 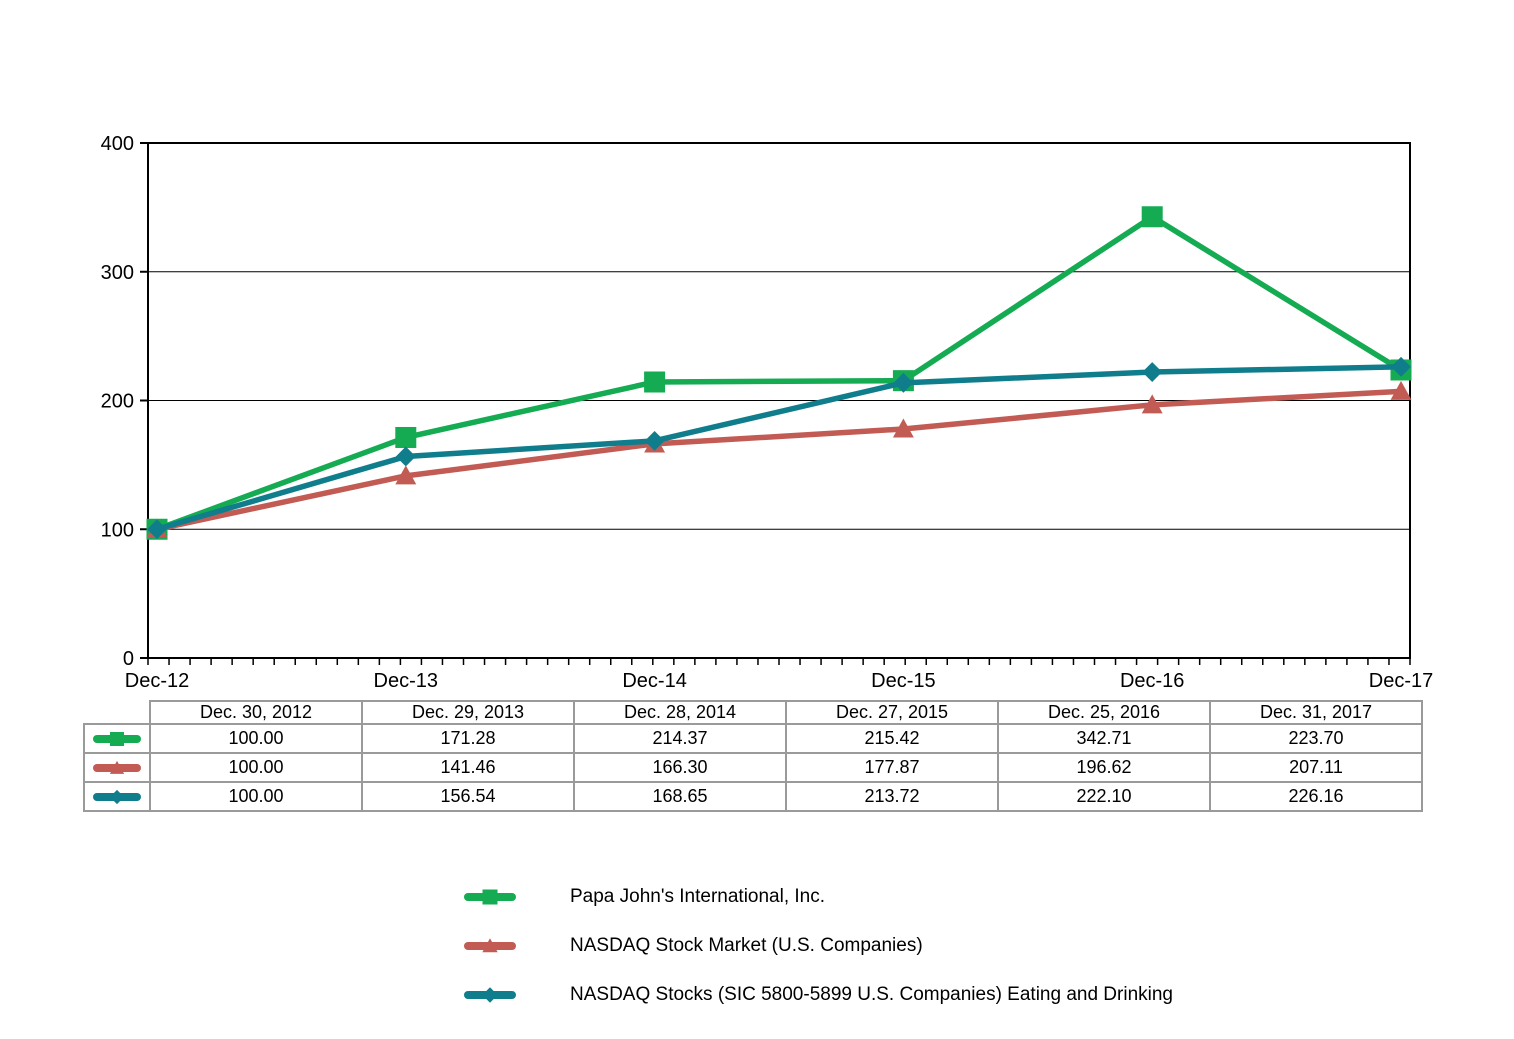 I want to click on table-value-cell: 223.70, so click(x=1316, y=738).